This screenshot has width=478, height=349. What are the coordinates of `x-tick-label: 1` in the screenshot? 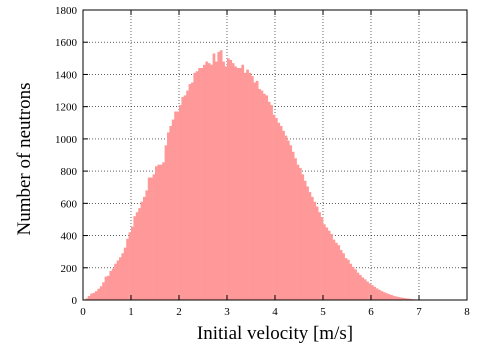 It's located at (131, 312).